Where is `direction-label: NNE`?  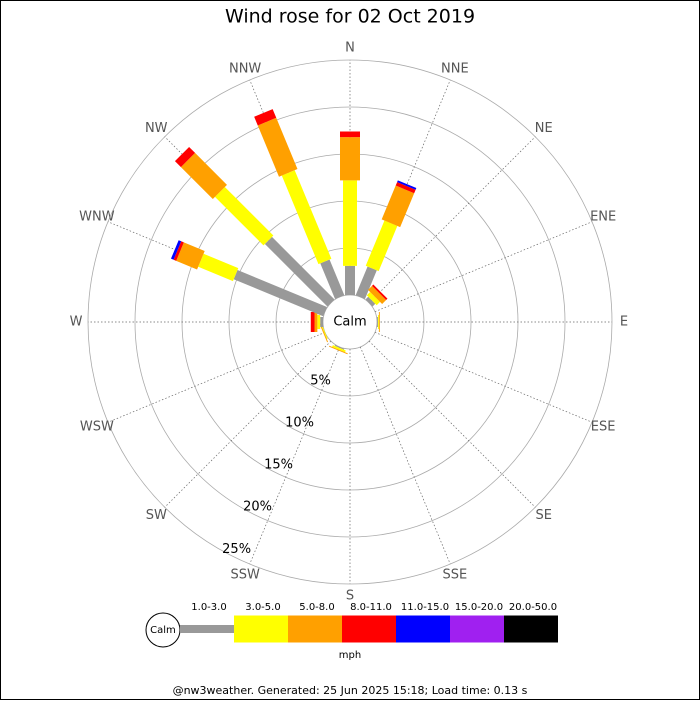 direction-label: NNE is located at coordinates (455, 68).